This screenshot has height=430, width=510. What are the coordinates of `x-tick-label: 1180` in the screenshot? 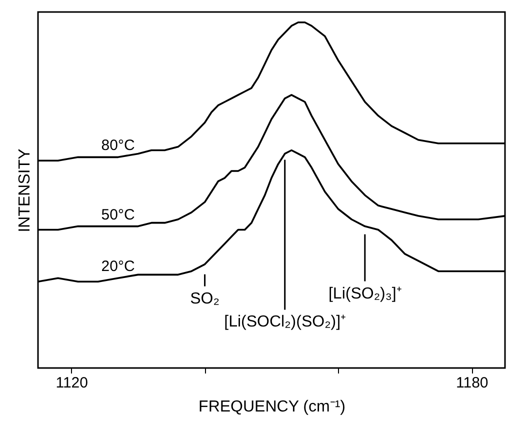 It's located at (472, 383).